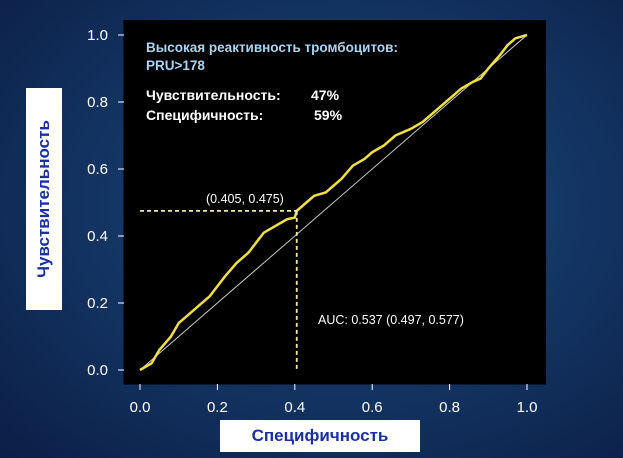  I want to click on x-axis-label-box: Специфичность, so click(320, 436).